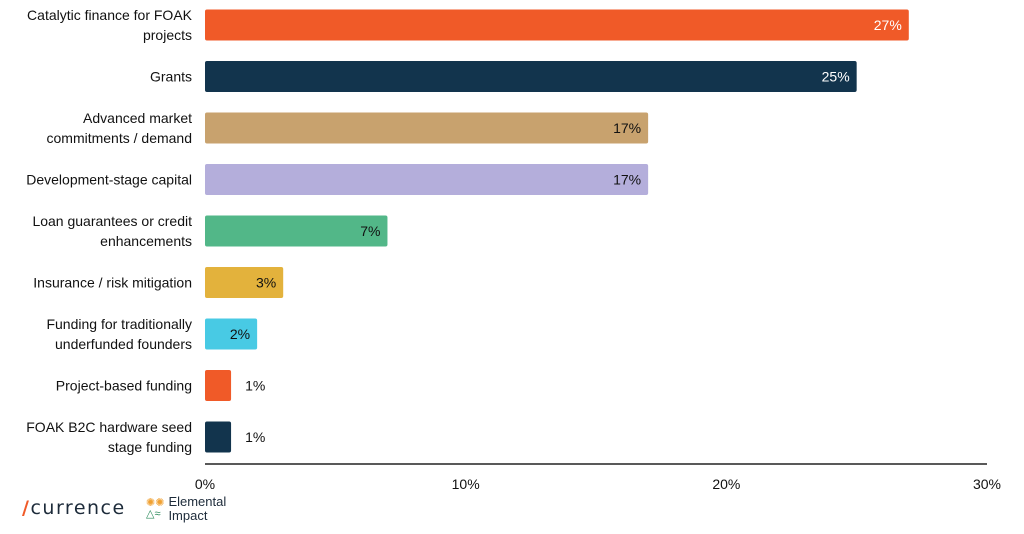 Image resolution: width=1024 pixels, height=534 pixels. Describe the element at coordinates (987, 483) in the screenshot. I see `x-tick-label-3: 30%` at that location.